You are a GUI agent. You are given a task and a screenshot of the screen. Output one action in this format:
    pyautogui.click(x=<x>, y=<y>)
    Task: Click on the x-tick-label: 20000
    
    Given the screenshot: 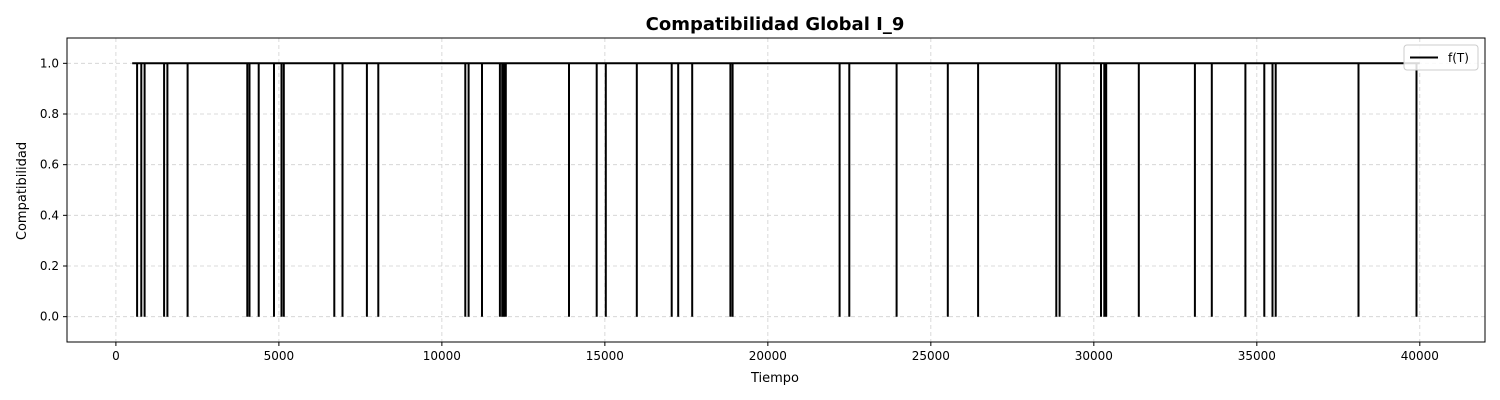 What is the action you would take?
    pyautogui.click(x=768, y=356)
    